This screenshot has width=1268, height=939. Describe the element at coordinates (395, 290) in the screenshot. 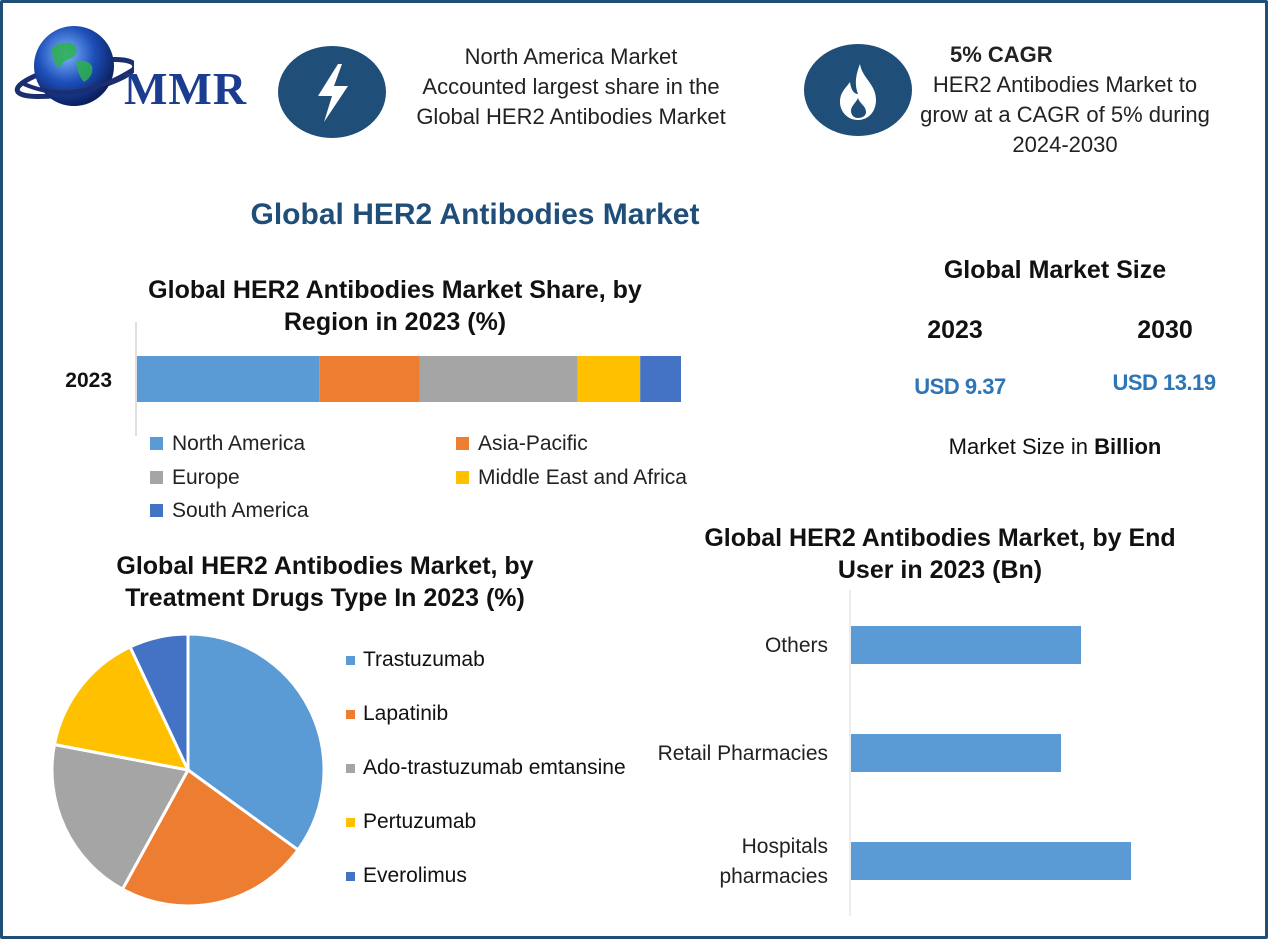

I see `region-chart-title-line-1: Global HER2 Antibodies Market Share, by` at that location.